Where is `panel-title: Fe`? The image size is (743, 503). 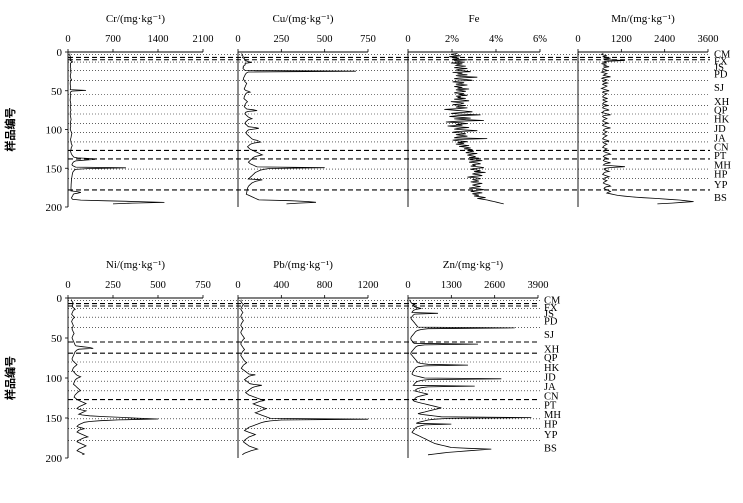
panel-title: Fe is located at coordinates (474, 19).